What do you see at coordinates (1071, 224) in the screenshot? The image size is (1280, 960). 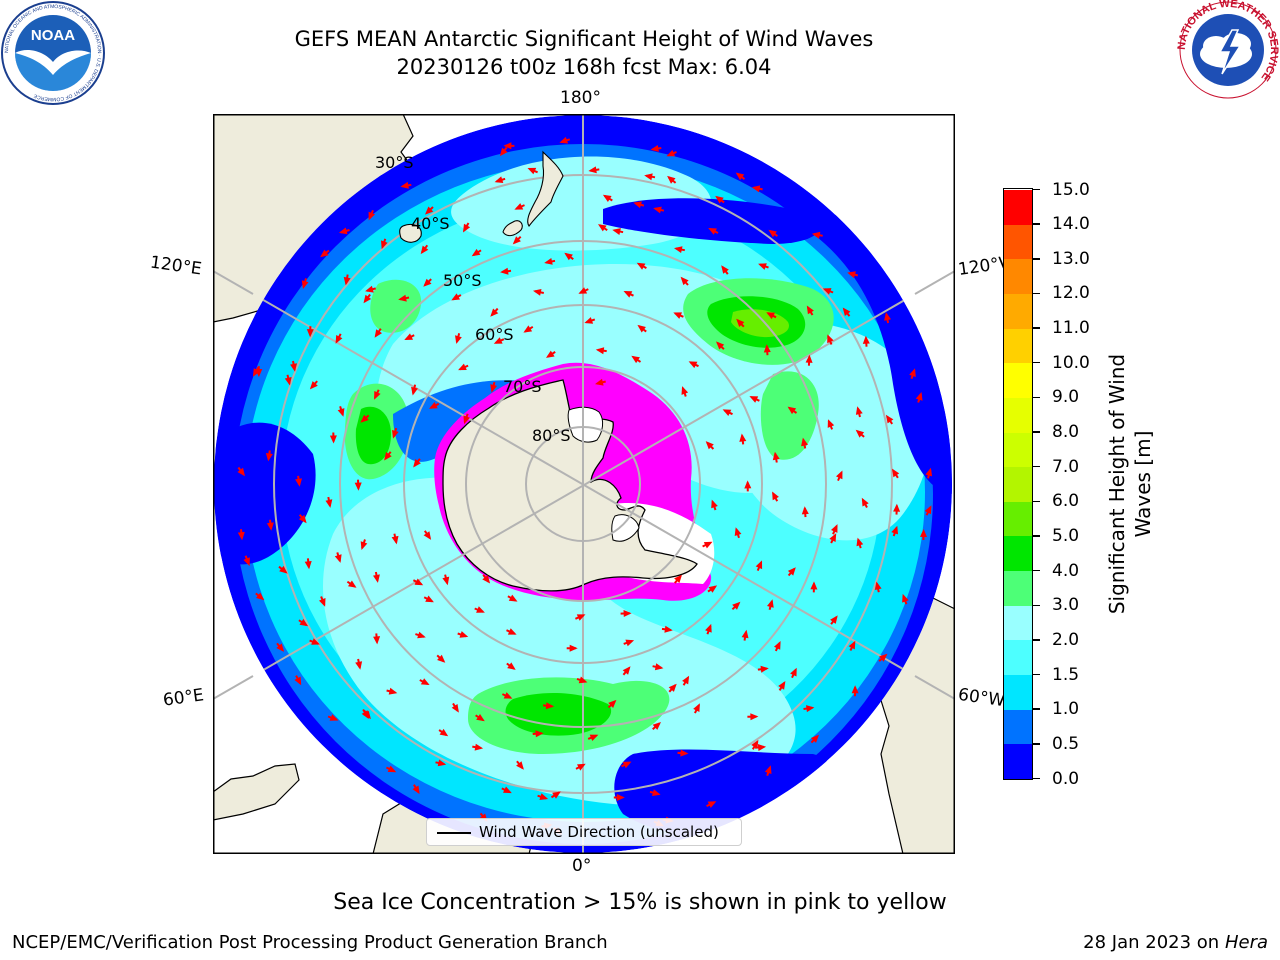 I see `colorbar-tick-label: 14.0` at bounding box center [1071, 224].